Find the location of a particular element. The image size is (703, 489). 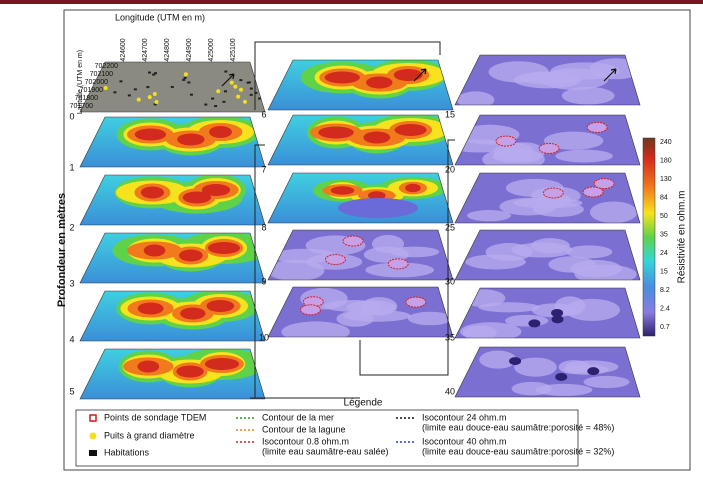

colorbar-label: 2.4 is located at coordinates (665, 308).